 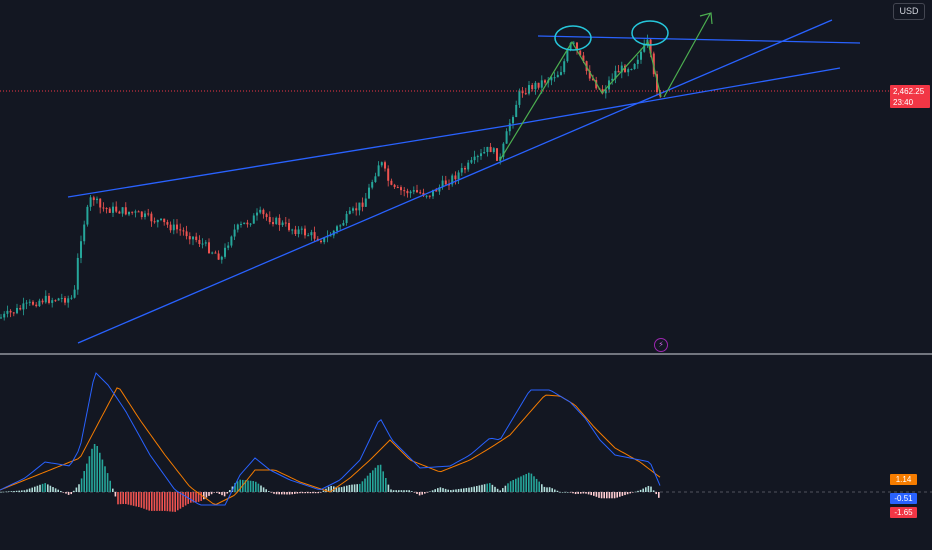 What do you see at coordinates (290, 161) in the screenshot?
I see `upper-trendline` at bounding box center [290, 161].